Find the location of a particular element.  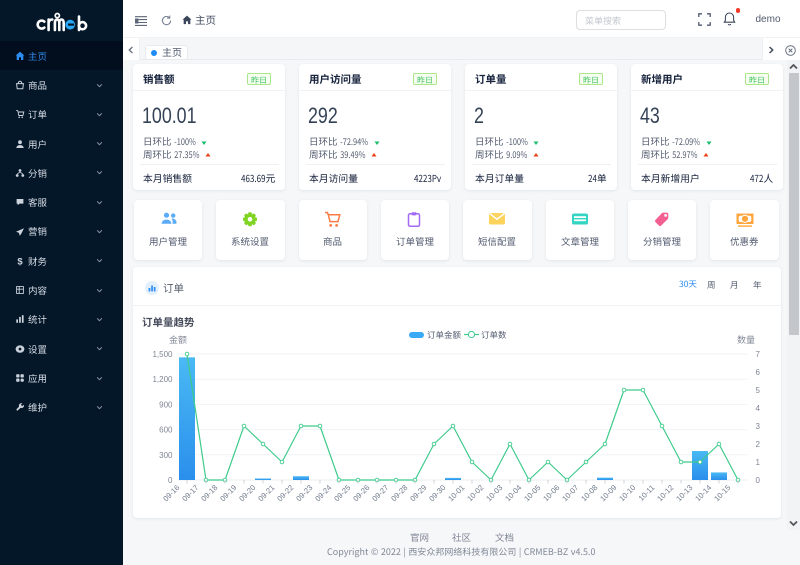

svg-text: 10-02 is located at coordinates (475, 493).